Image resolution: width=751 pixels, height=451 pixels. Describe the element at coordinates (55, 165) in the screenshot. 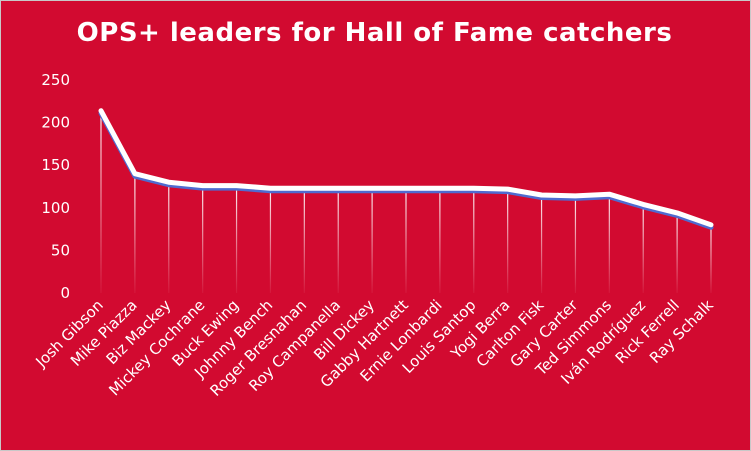

I see `y-tick-label: 150` at that location.